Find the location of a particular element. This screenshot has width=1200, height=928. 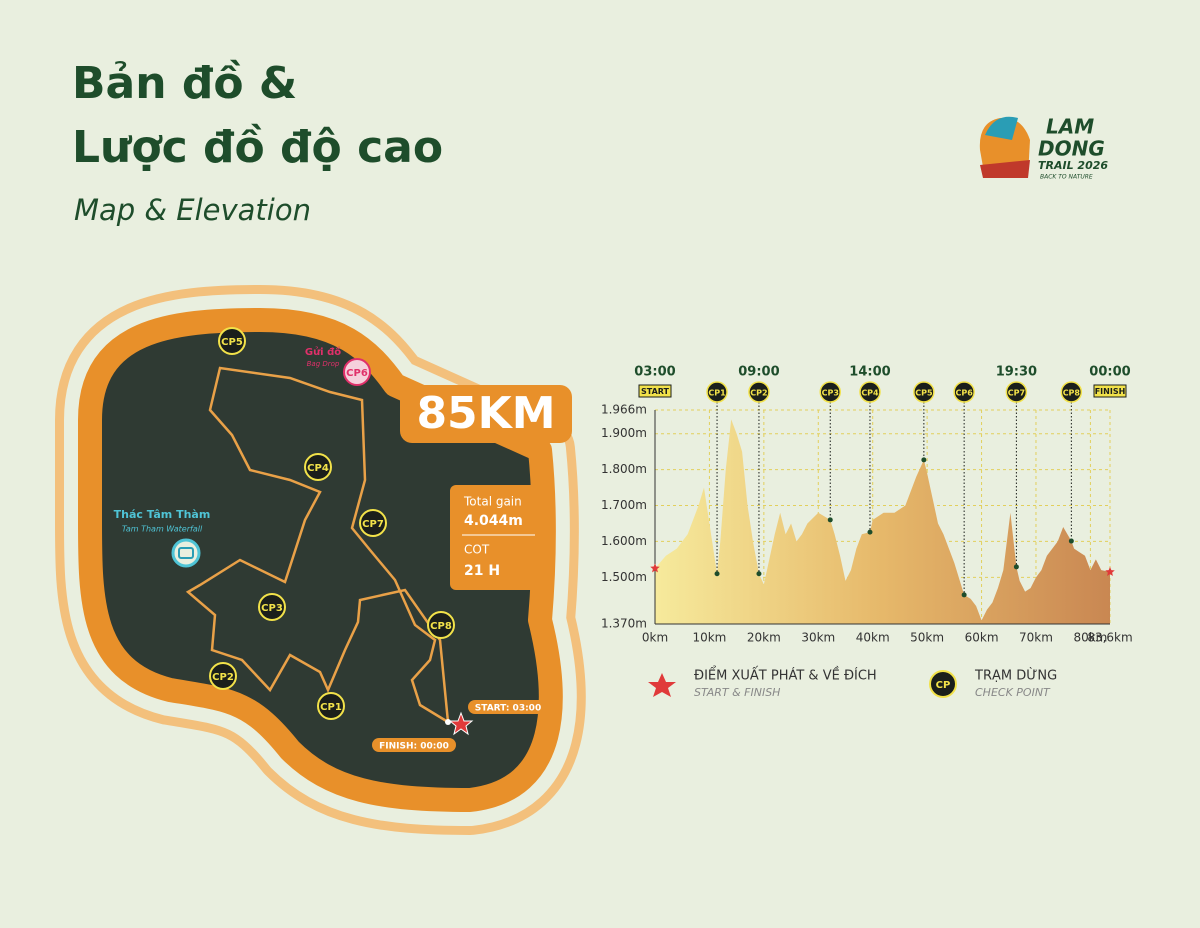

map-checkpoint-label: CP8 is located at coordinates (441, 626).